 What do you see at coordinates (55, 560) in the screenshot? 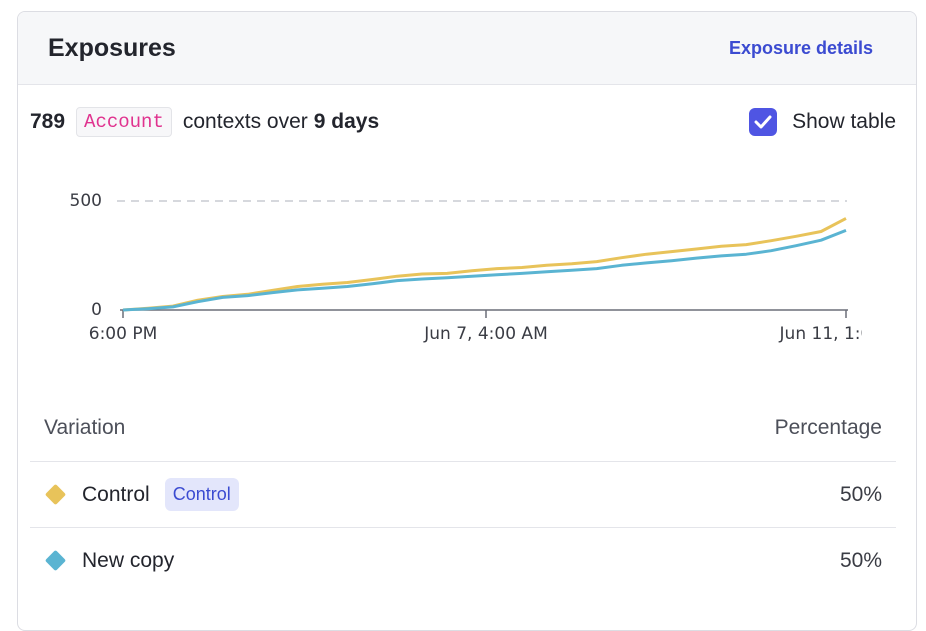
I see `new-copy-diamond-icon` at bounding box center [55, 560].